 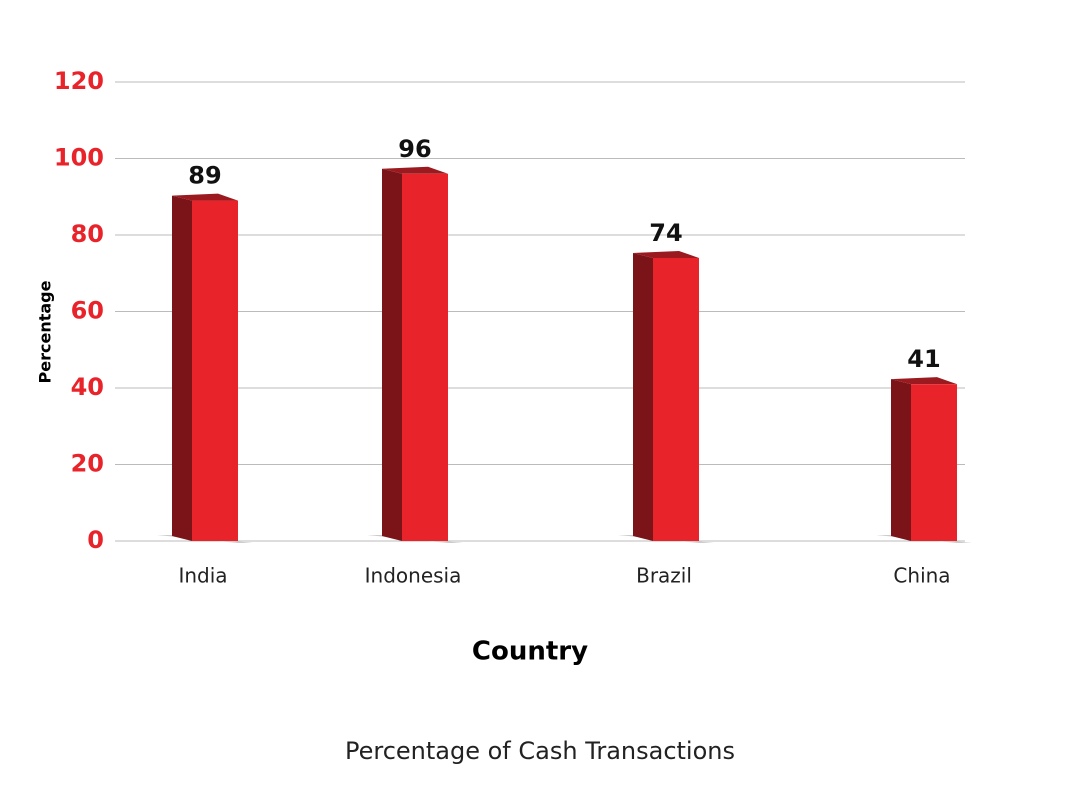 I want to click on x-tick-label: Brazil, so click(x=664, y=576).